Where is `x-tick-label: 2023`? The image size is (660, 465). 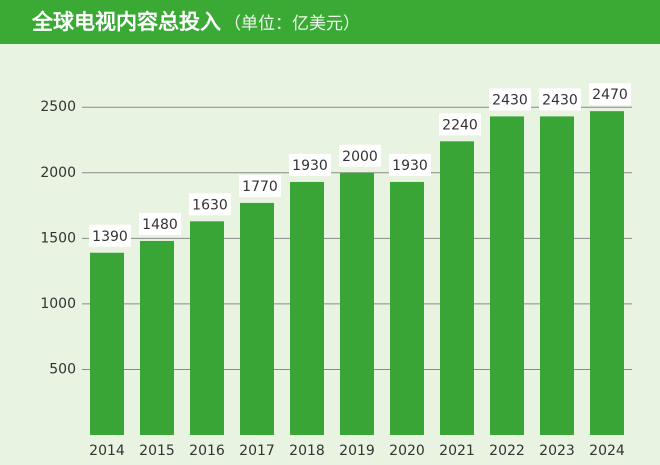
x-tick-label: 2023 is located at coordinates (557, 451).